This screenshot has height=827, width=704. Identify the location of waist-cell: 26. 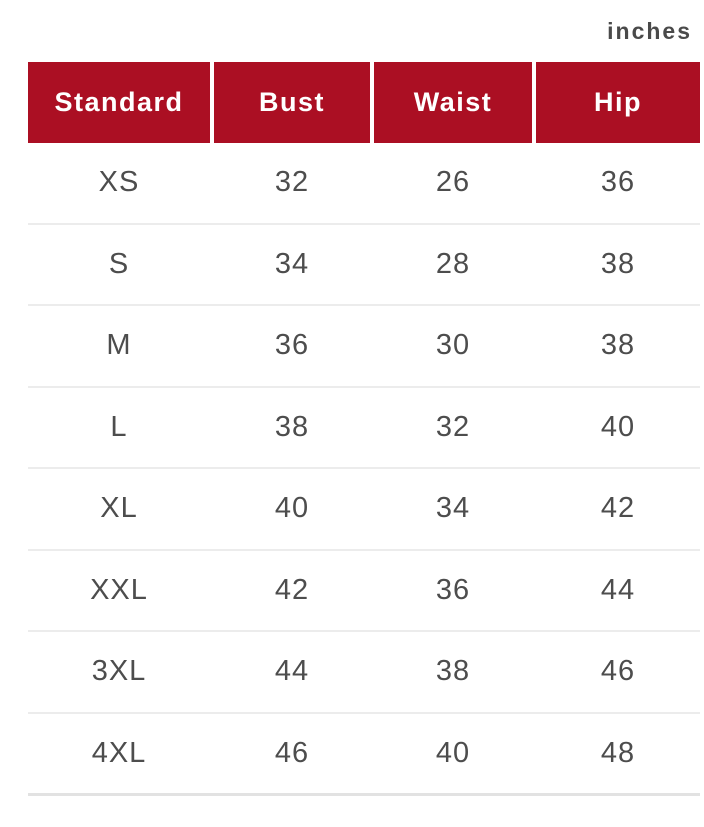
(453, 182).